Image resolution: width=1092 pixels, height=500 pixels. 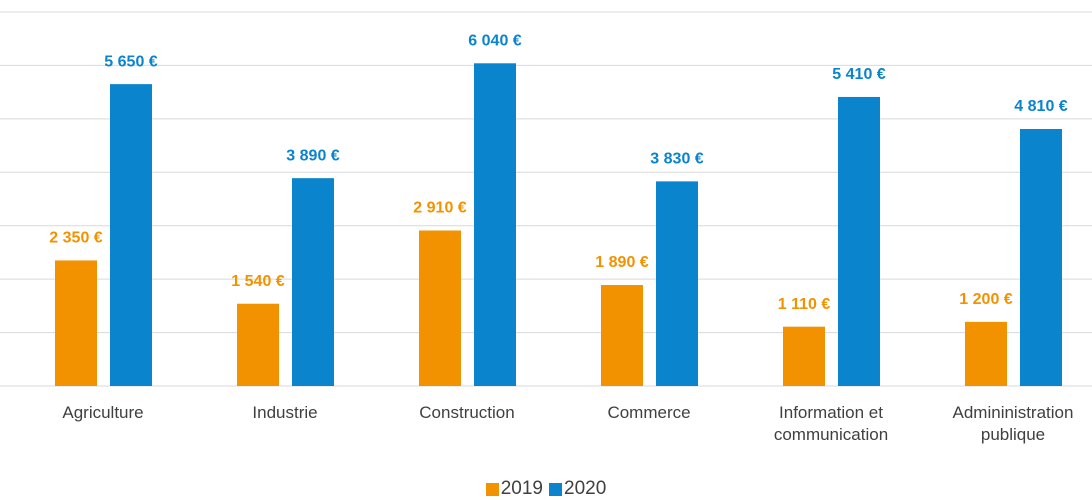 I want to click on x-tick-label: Commerce, so click(x=649, y=412).